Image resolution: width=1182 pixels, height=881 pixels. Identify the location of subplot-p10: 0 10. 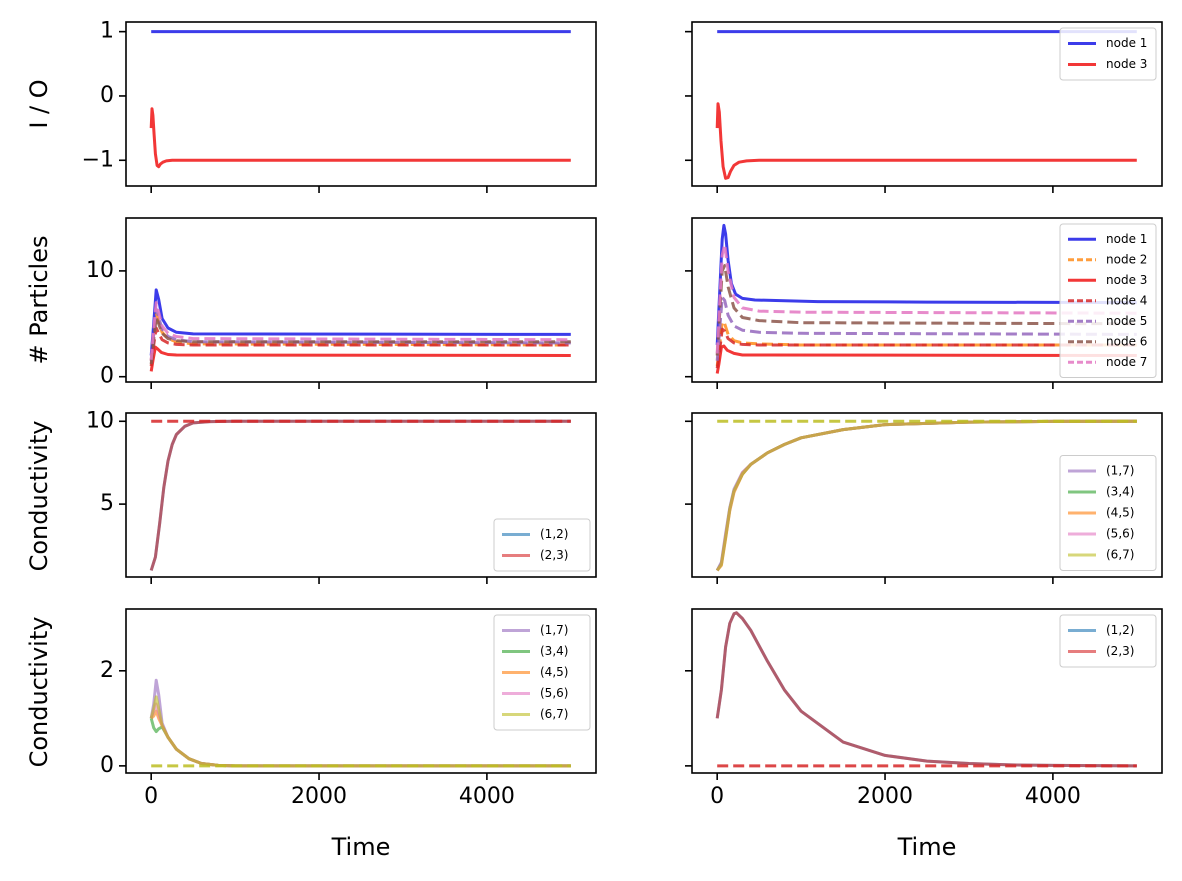
(341, 303).